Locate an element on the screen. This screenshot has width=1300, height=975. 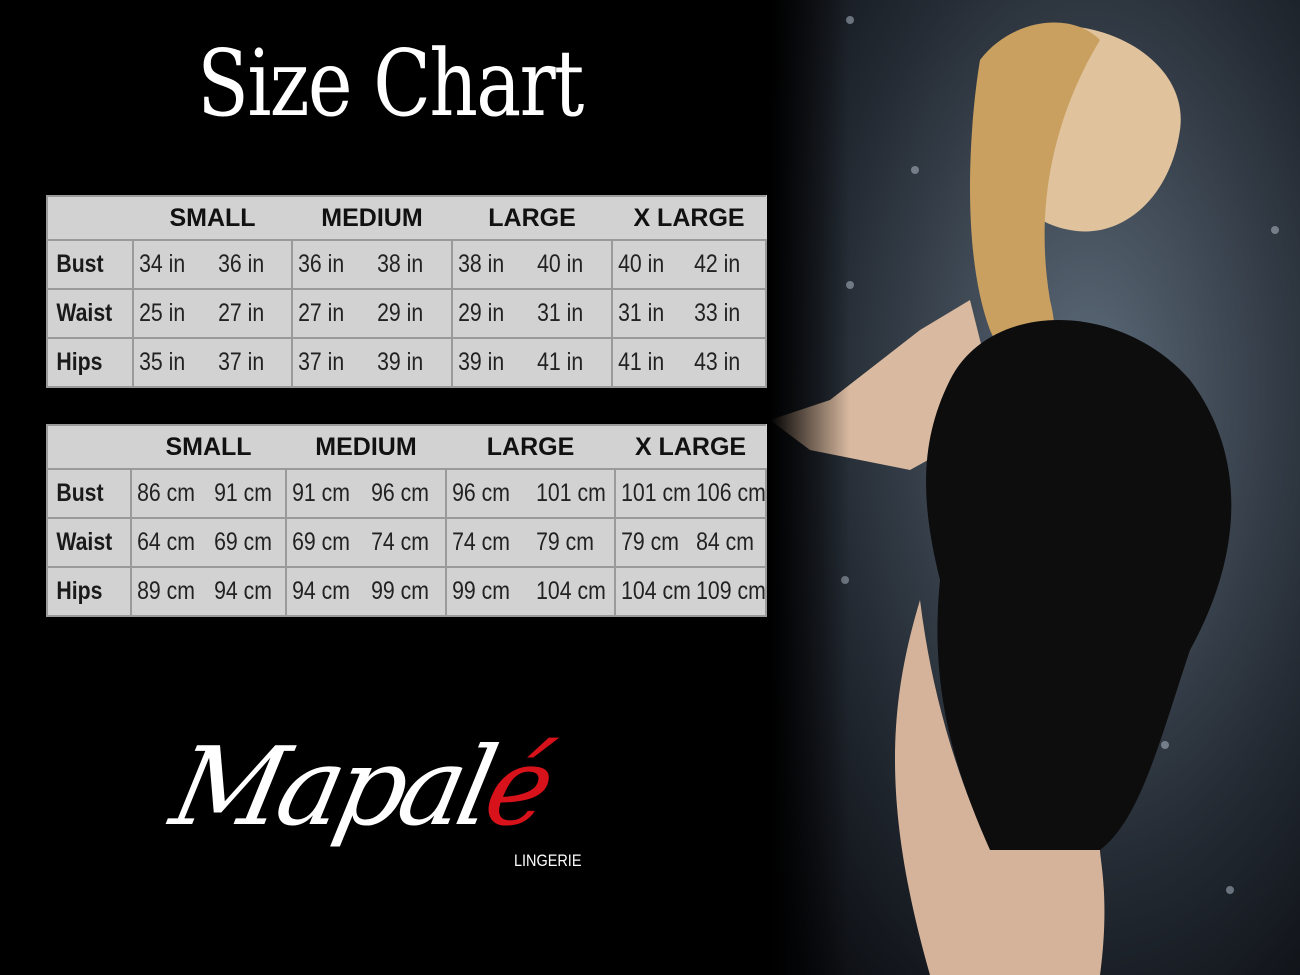
size-range-cell: 36 in 38 in is located at coordinates (372, 264).